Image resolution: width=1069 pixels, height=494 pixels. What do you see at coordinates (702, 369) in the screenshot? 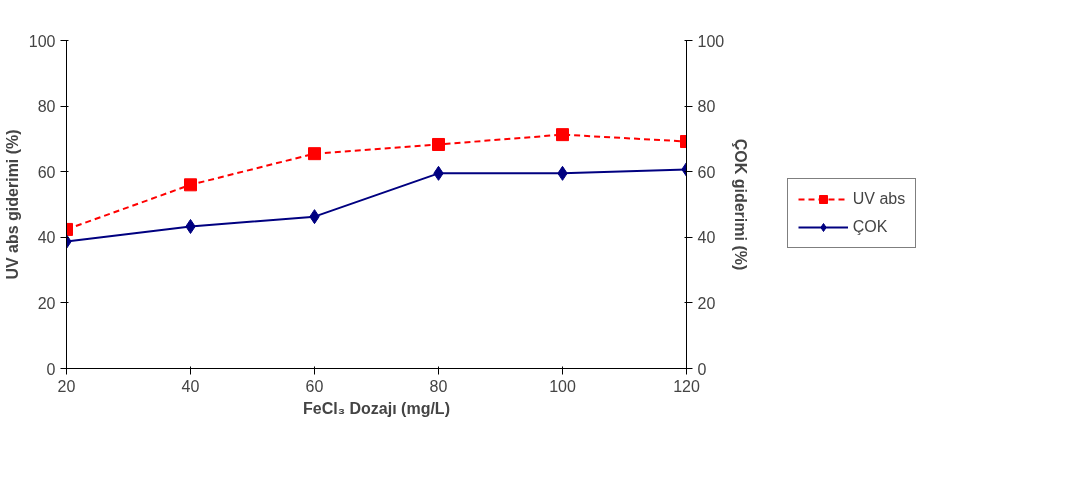
I see `y2-tick-label: 0` at bounding box center [702, 369].